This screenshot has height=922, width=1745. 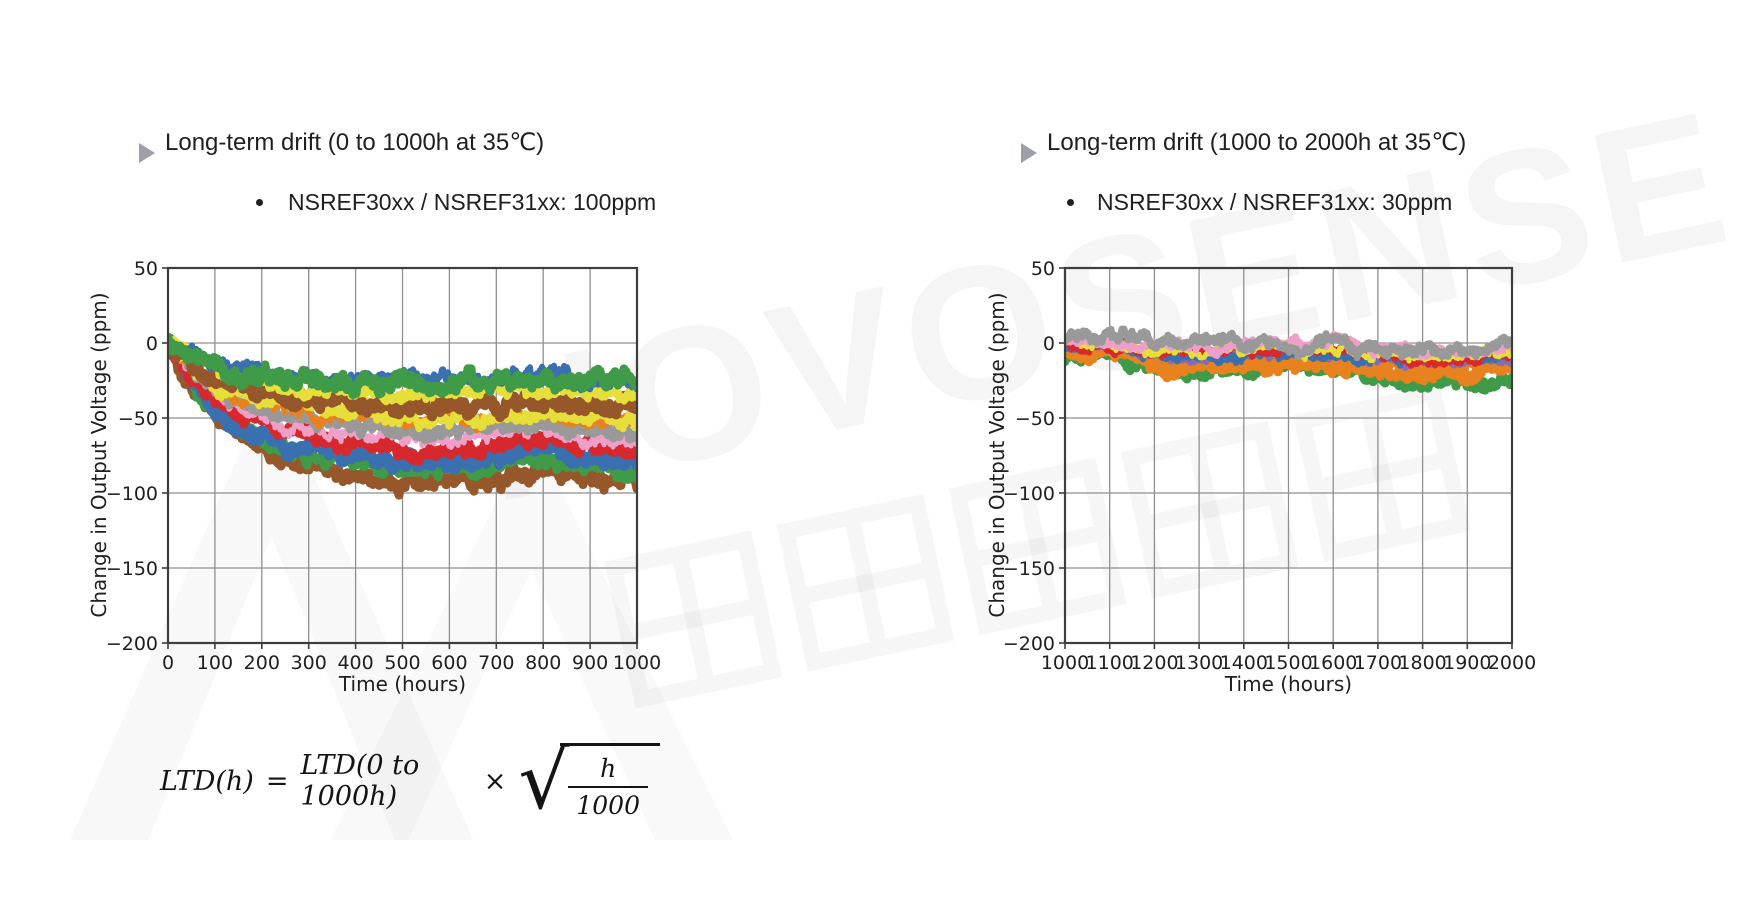 I want to click on x-tick-label: 1700, so click(x=1378, y=663).